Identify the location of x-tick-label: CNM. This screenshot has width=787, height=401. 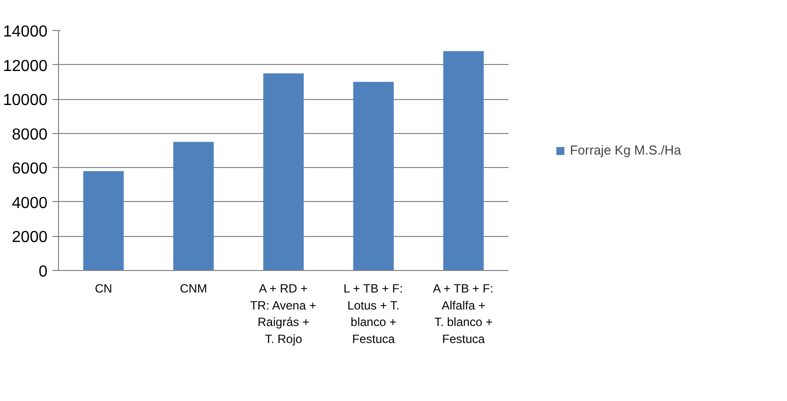
(194, 289).